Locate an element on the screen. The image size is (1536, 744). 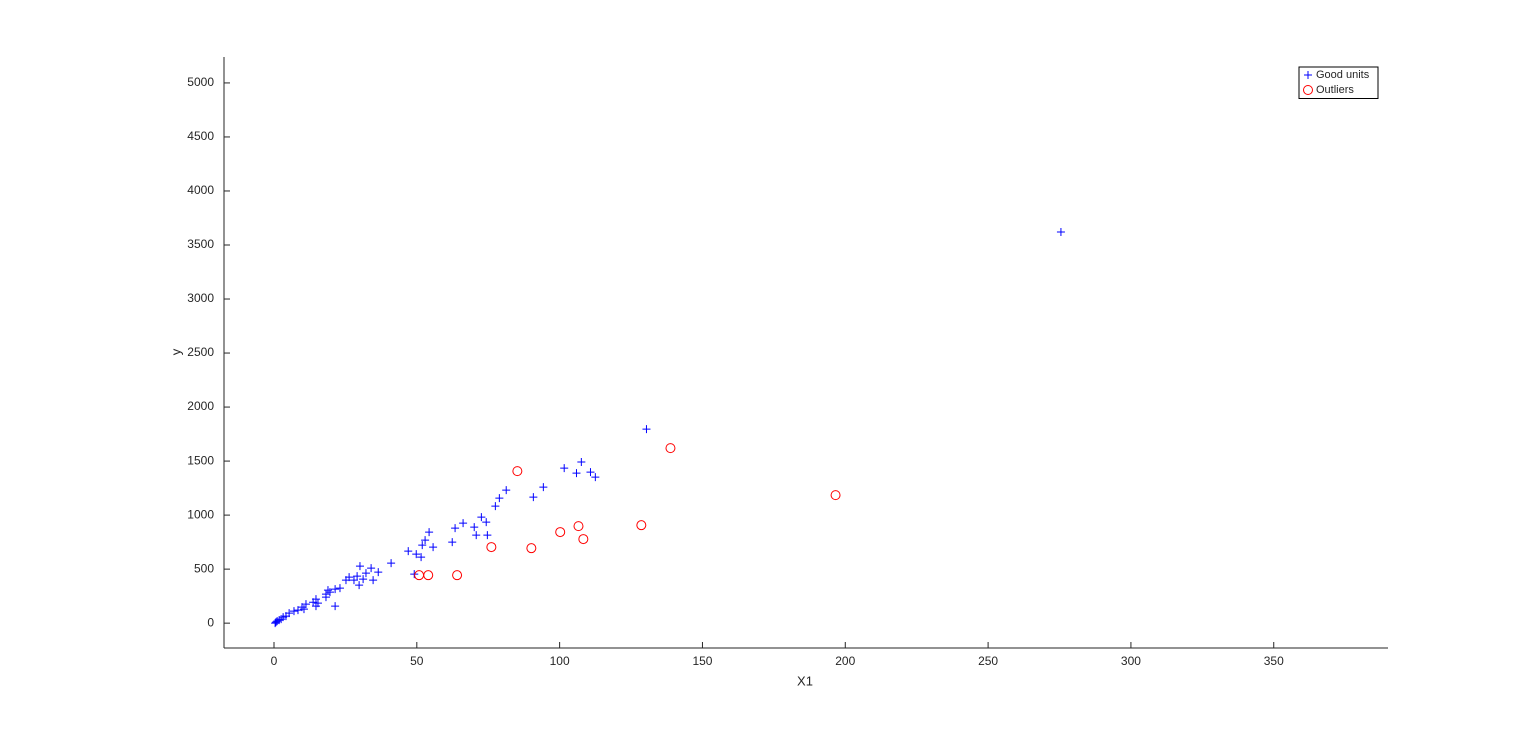
legend-box is located at coordinates (1338, 82).